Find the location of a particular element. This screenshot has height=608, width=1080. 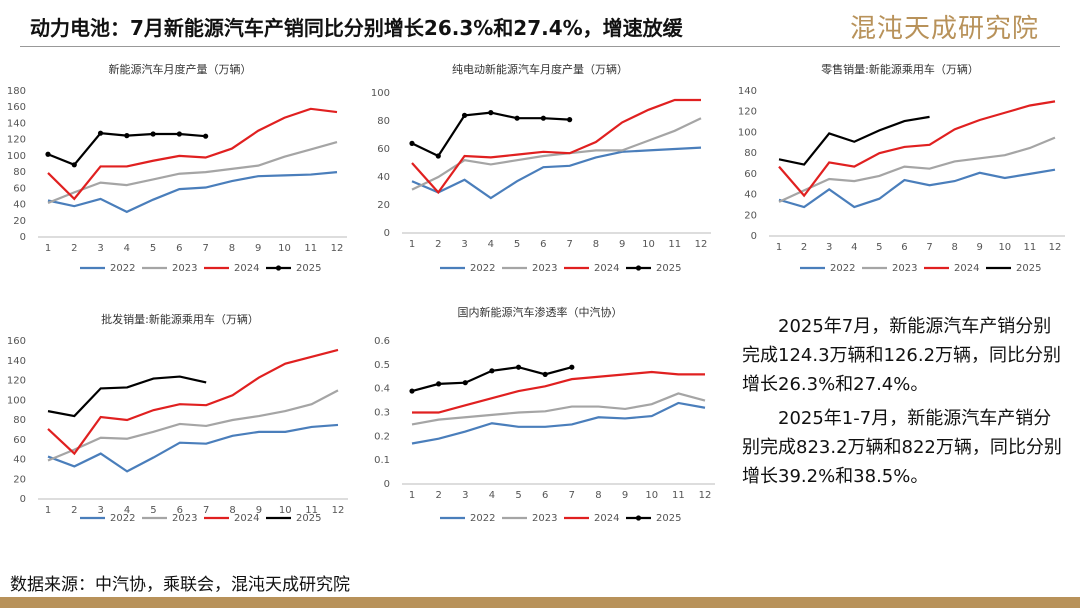

y-tick-label: 0.3 is located at coordinates (382, 413).